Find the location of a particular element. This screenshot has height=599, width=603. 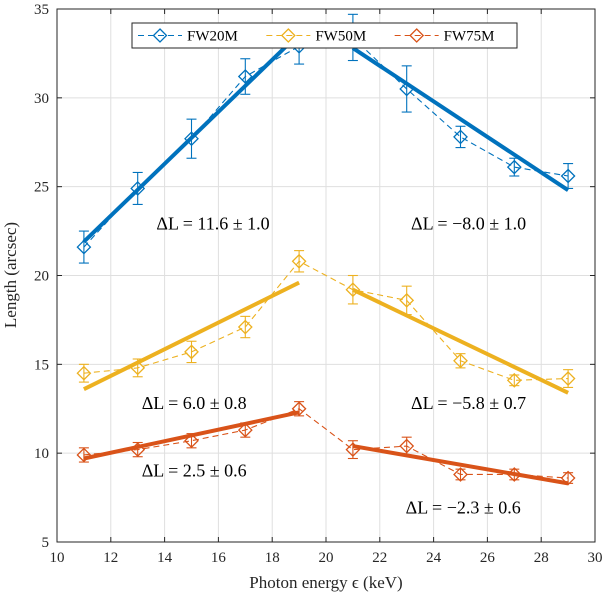

x-axis-title: Photon energy ϵ (keV) is located at coordinates (325, 582).